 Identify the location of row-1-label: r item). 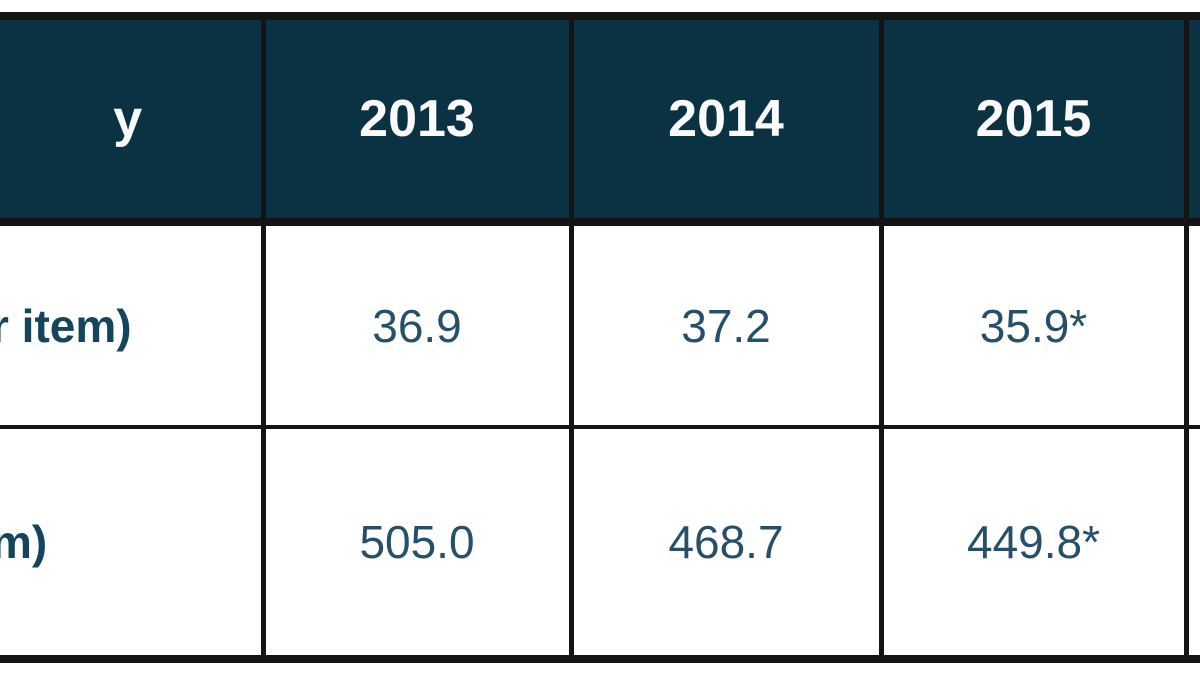
(133, 325).